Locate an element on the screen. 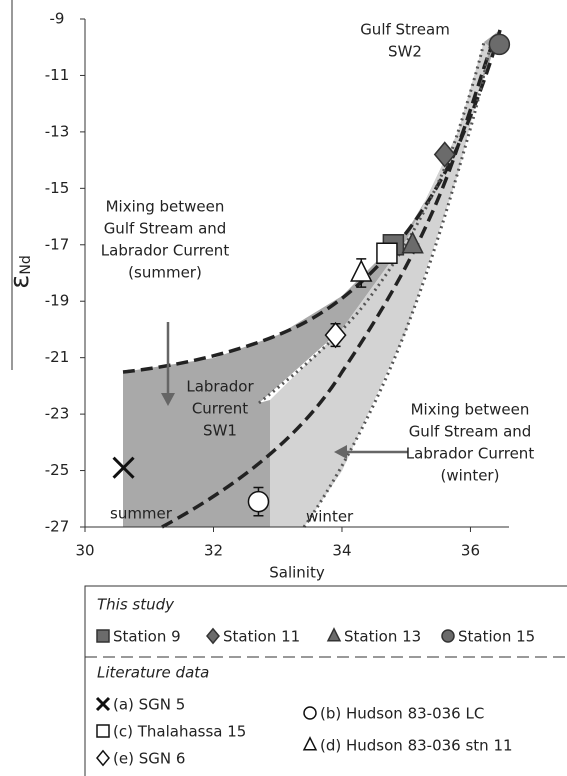 The image size is (567, 776). annotation: Gulf Stream is located at coordinates (405, 30).